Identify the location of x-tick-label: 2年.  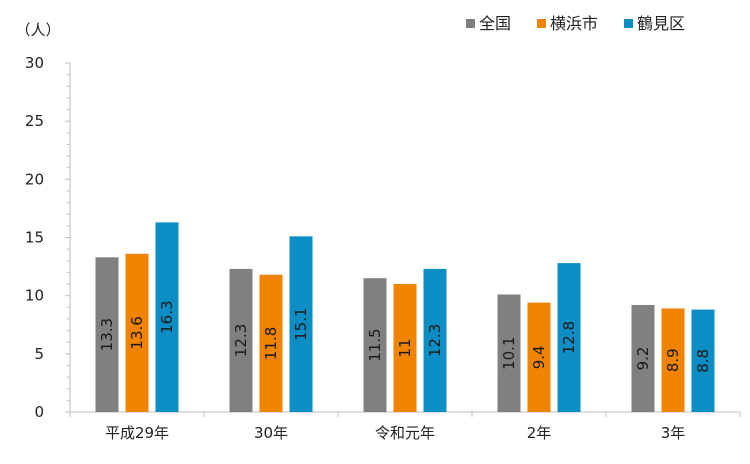
(539, 433).